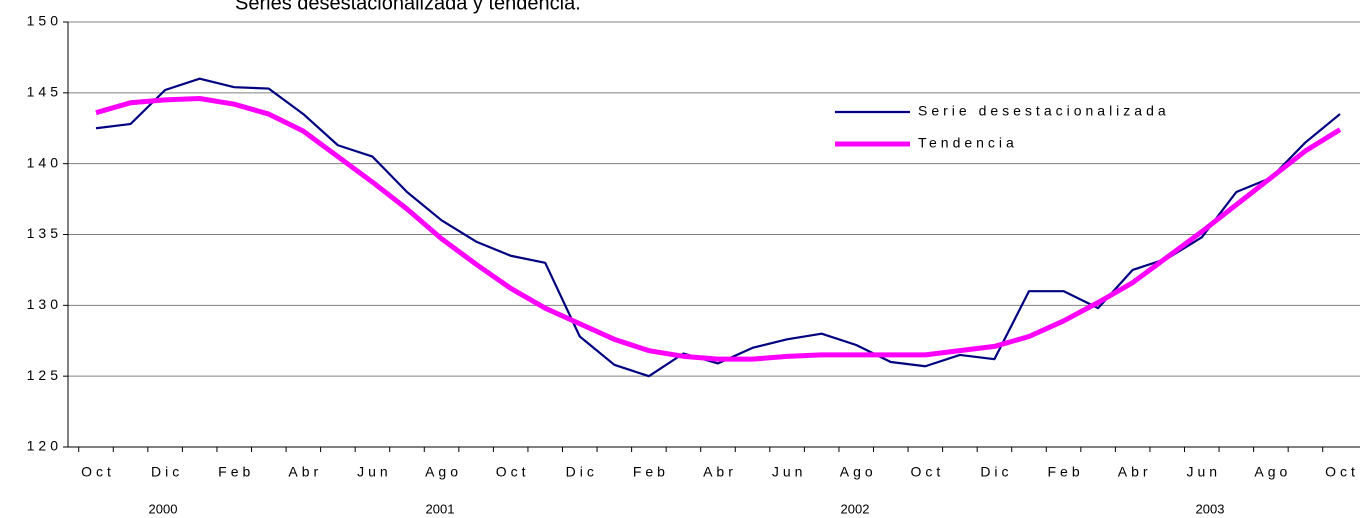 This screenshot has width=1367, height=518. What do you see at coordinates (44, 375) in the screenshot?
I see `y-tick-label: 125` at bounding box center [44, 375].